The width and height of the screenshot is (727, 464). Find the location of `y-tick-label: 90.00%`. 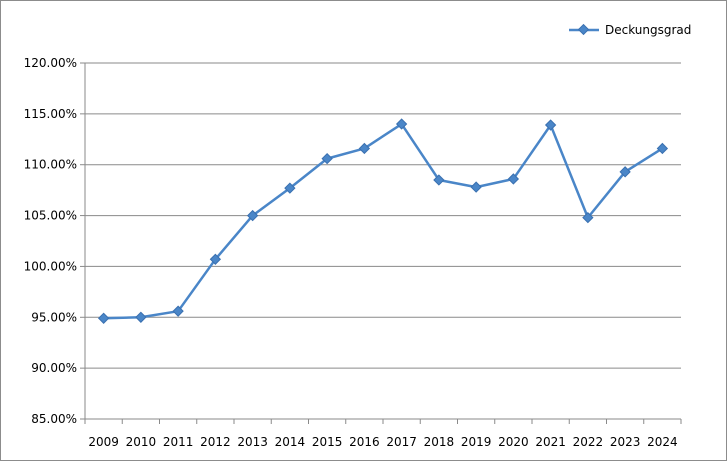

y-tick-label: 90.00% is located at coordinates (54, 368).